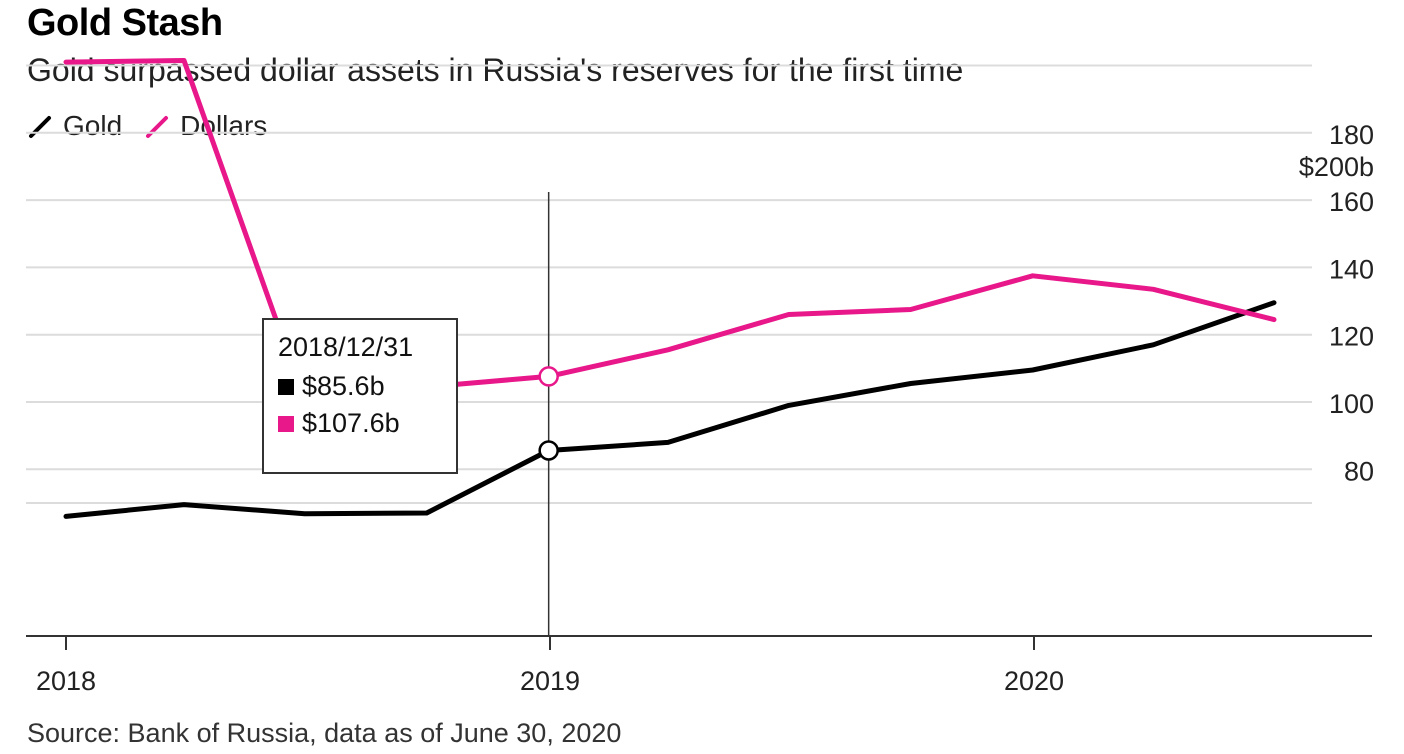 The image size is (1404, 754). What do you see at coordinates (286, 386) in the screenshot?
I see `gold-swatch-icon` at bounding box center [286, 386].